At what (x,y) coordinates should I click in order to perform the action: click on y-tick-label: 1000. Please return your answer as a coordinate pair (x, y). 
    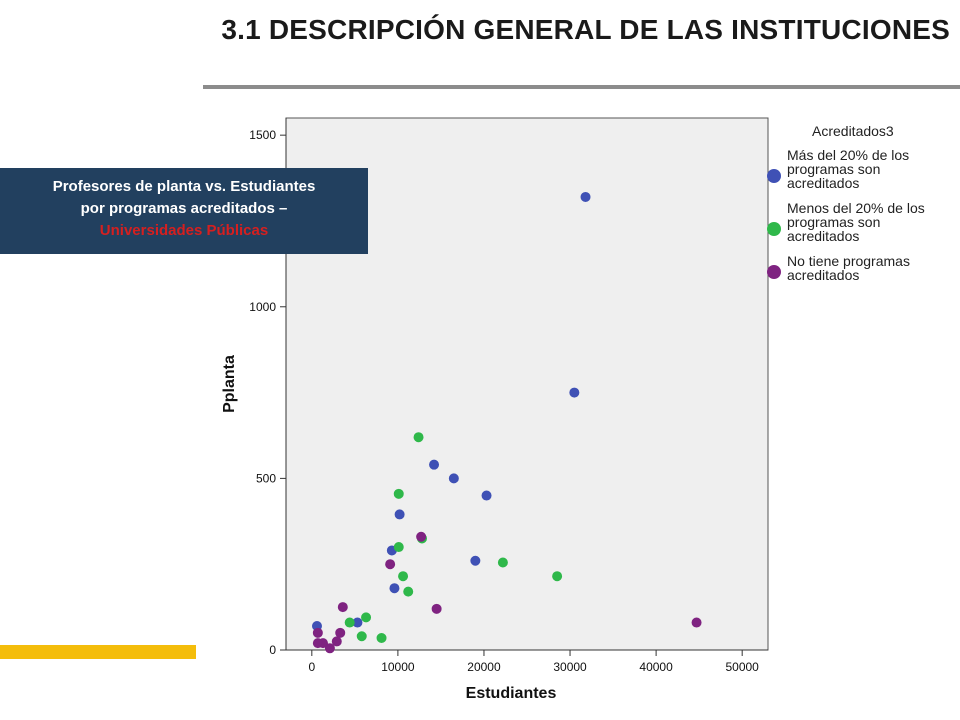
    Looking at the image, I should click on (262, 307).